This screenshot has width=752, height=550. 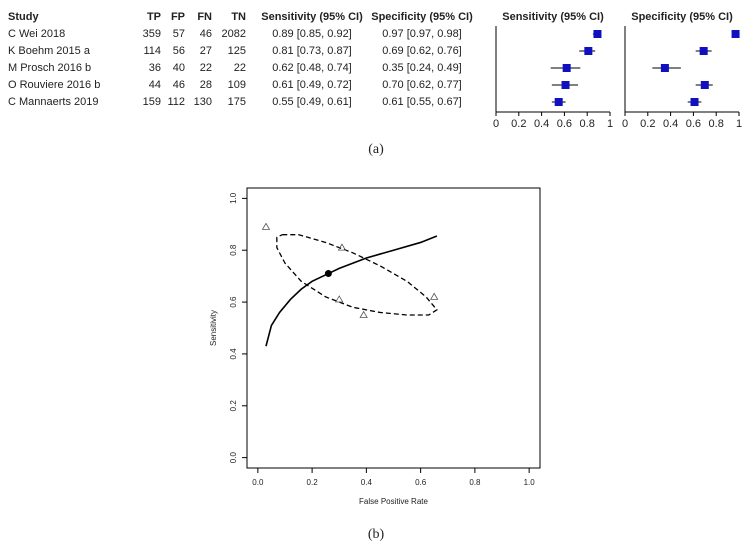 What do you see at coordinates (155, 85) in the screenshot?
I see `count-cell: 44` at bounding box center [155, 85].